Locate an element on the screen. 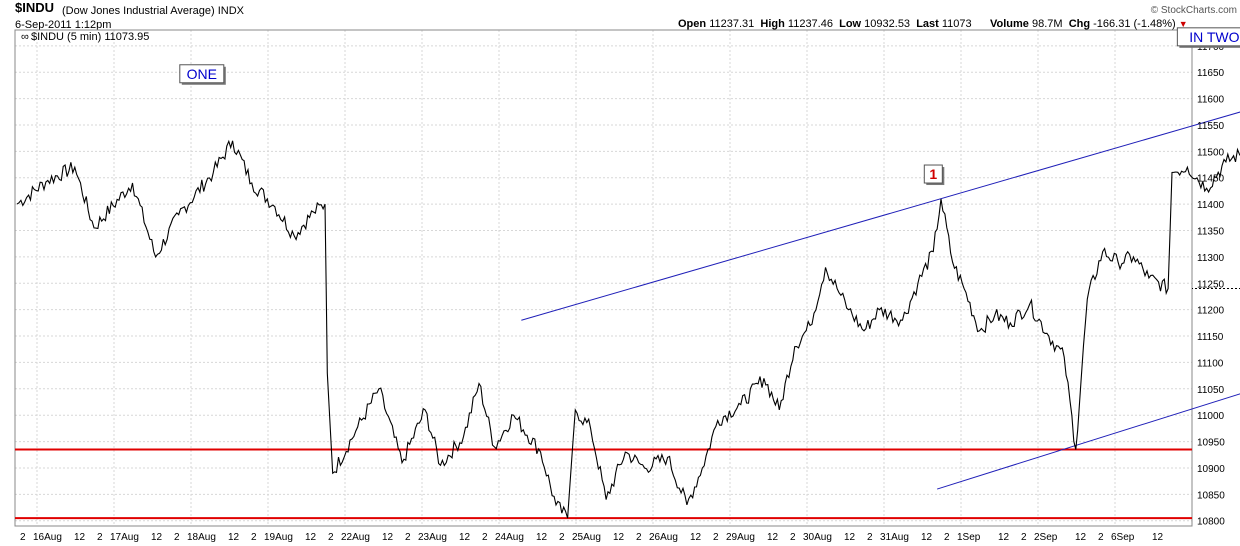 This screenshot has width=1240, height=546. volume-label: Volume is located at coordinates (1009, 24).